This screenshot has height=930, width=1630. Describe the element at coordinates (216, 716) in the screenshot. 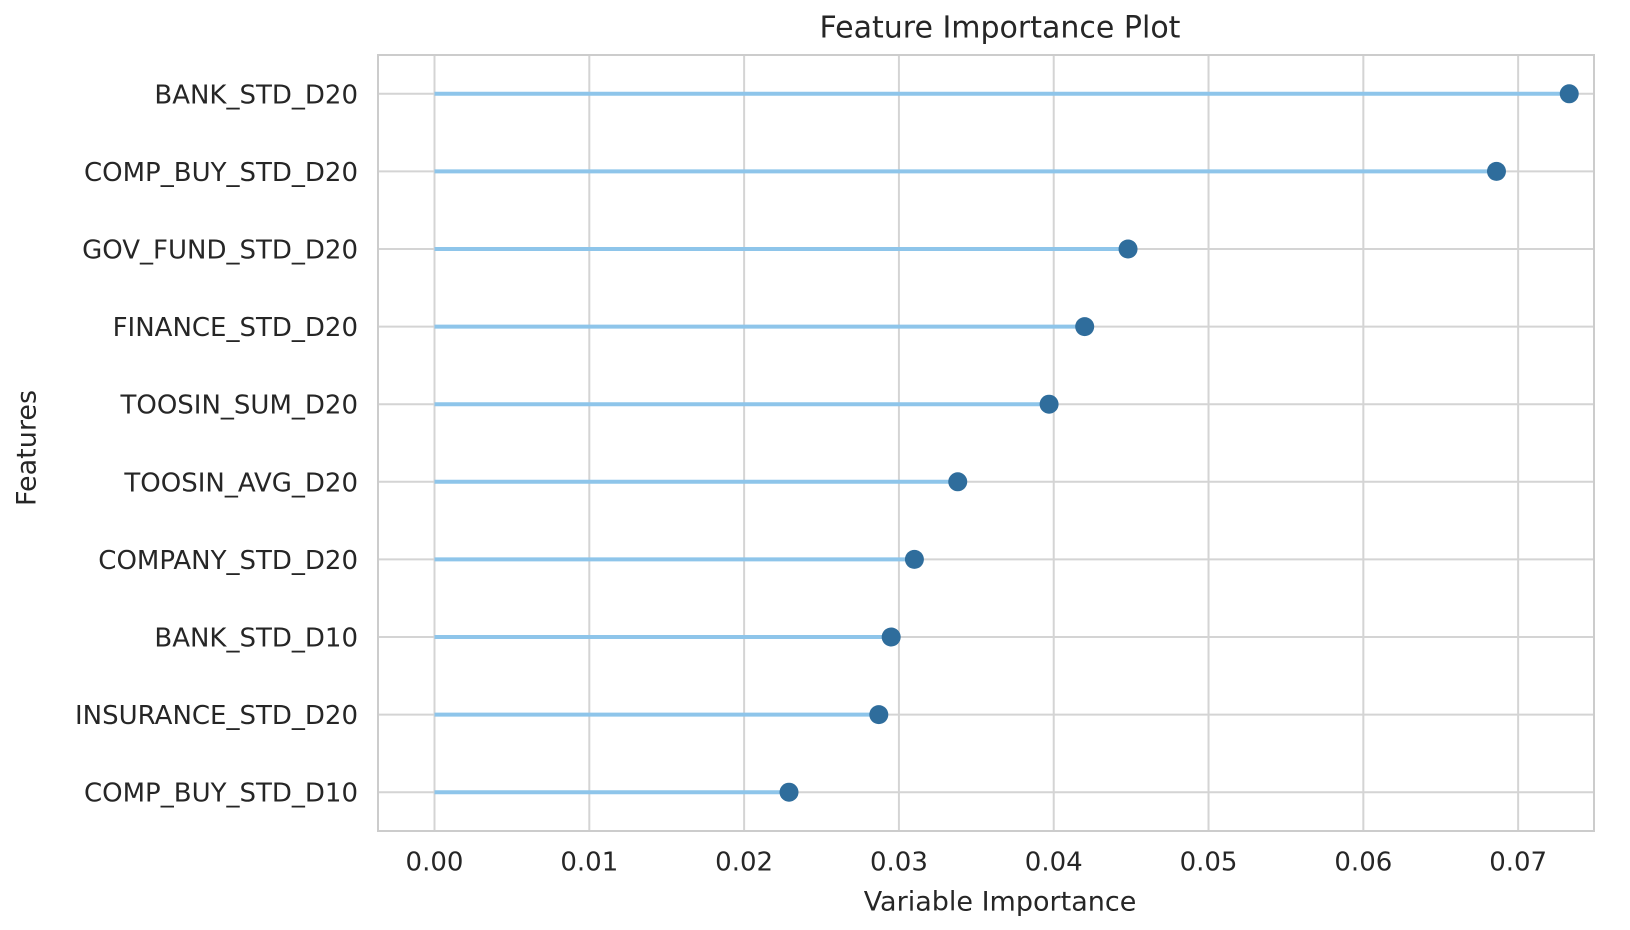

I see `y-tick-label: INSURANCE_STD_D20` at that location.